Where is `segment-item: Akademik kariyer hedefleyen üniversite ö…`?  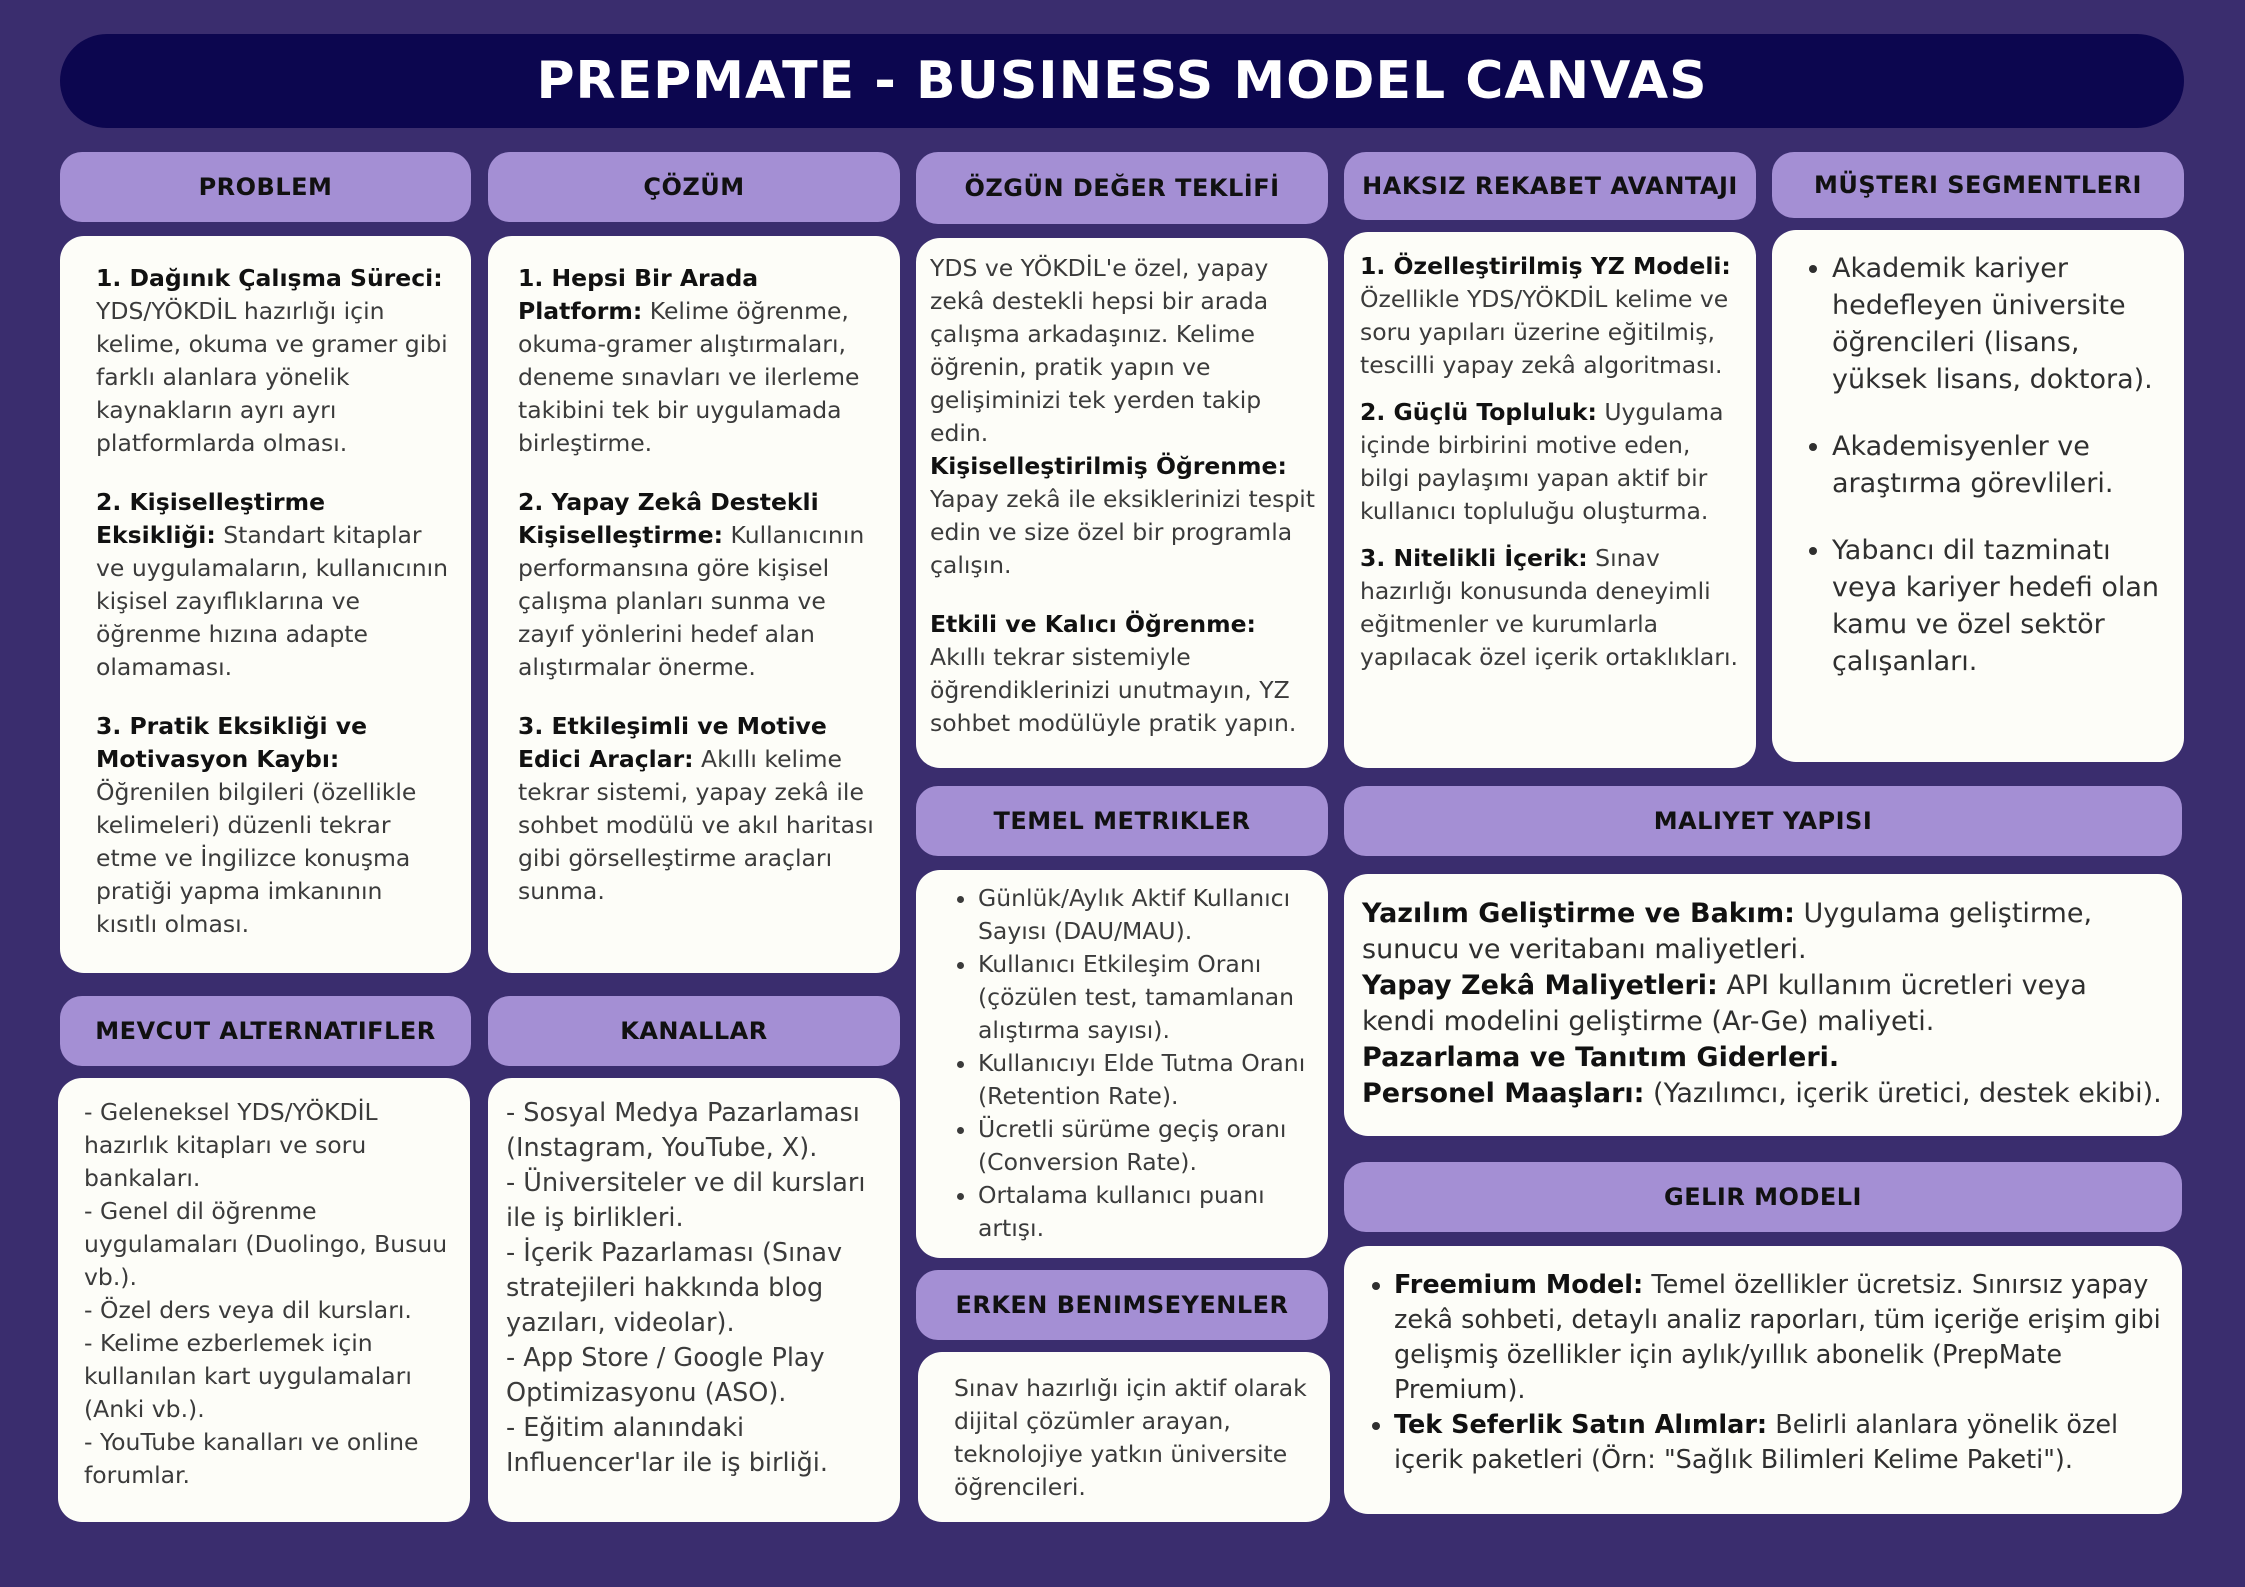 segment-item: Akademik kariyer hedefleyen üniversite ö… is located at coordinates (2001, 324).